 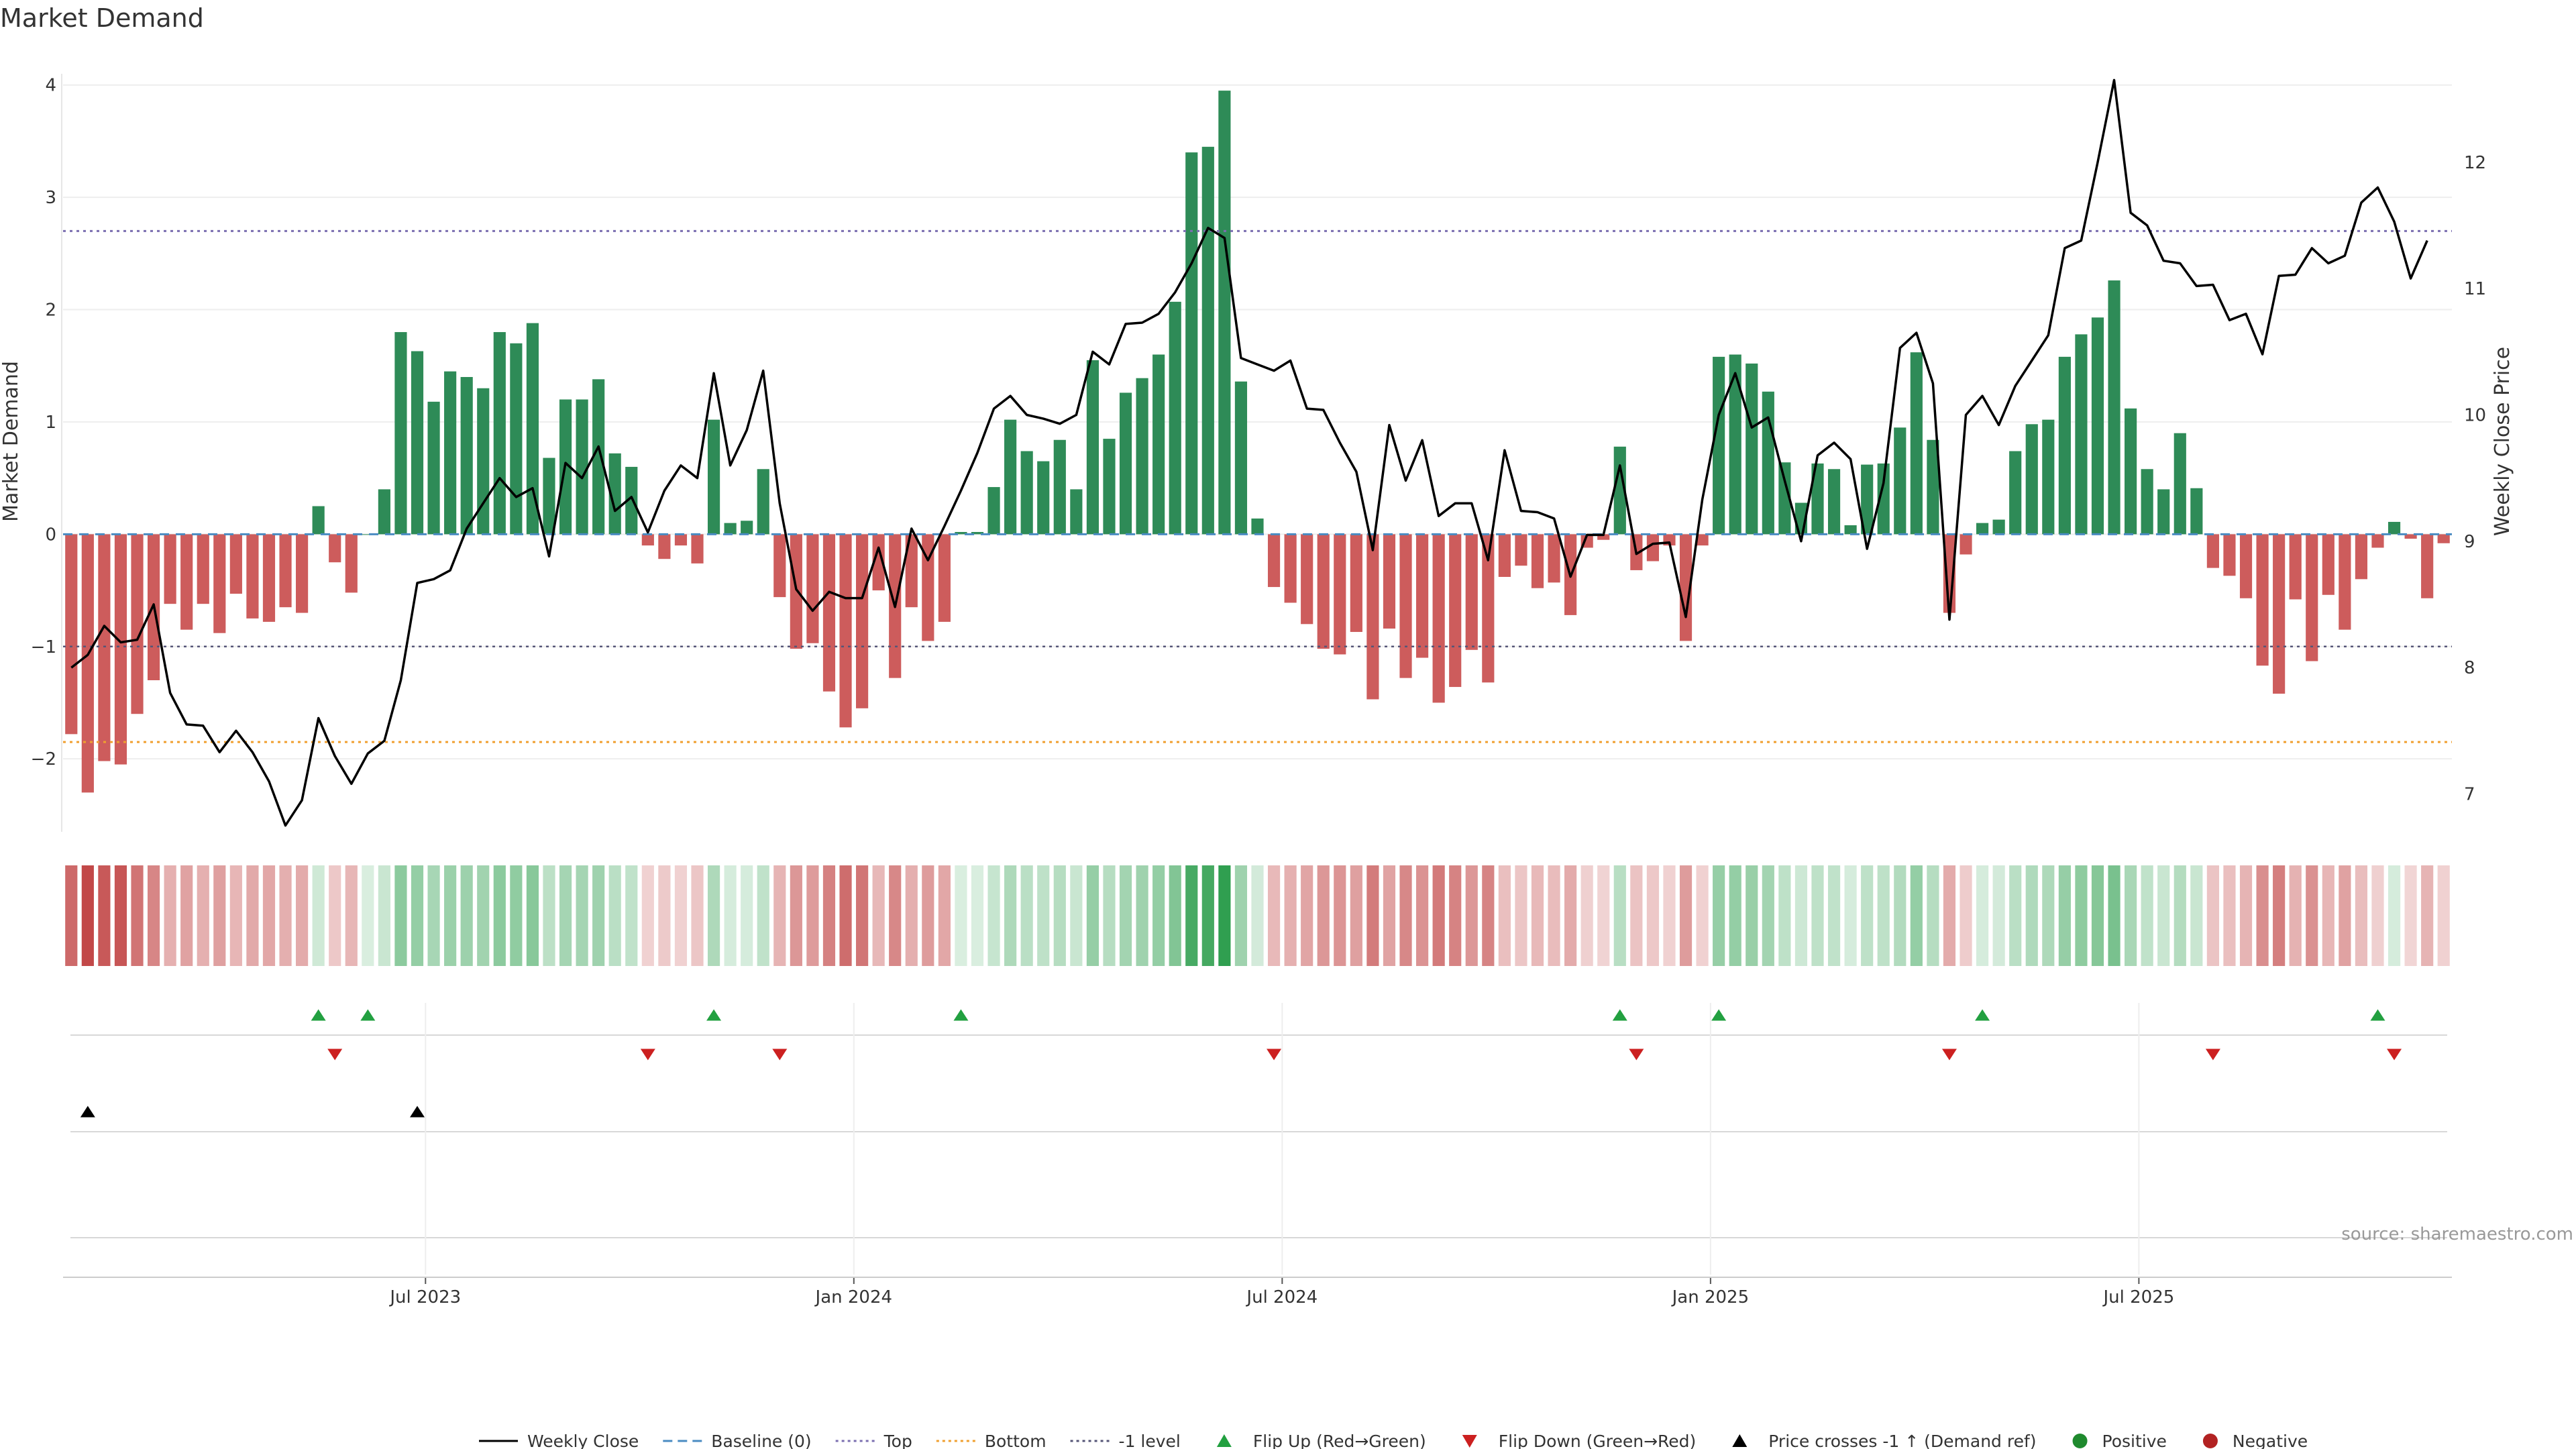 What do you see at coordinates (2134, 1440) in the screenshot?
I see `legend-label: Positive` at bounding box center [2134, 1440].